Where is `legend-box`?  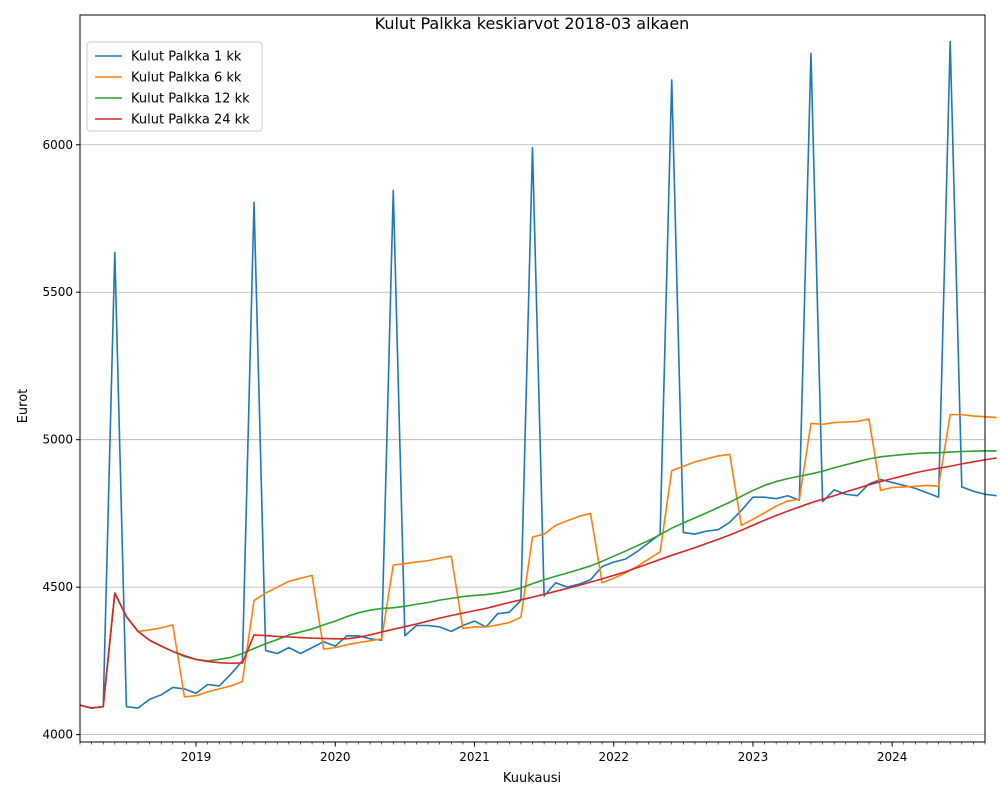 legend-box is located at coordinates (174, 86).